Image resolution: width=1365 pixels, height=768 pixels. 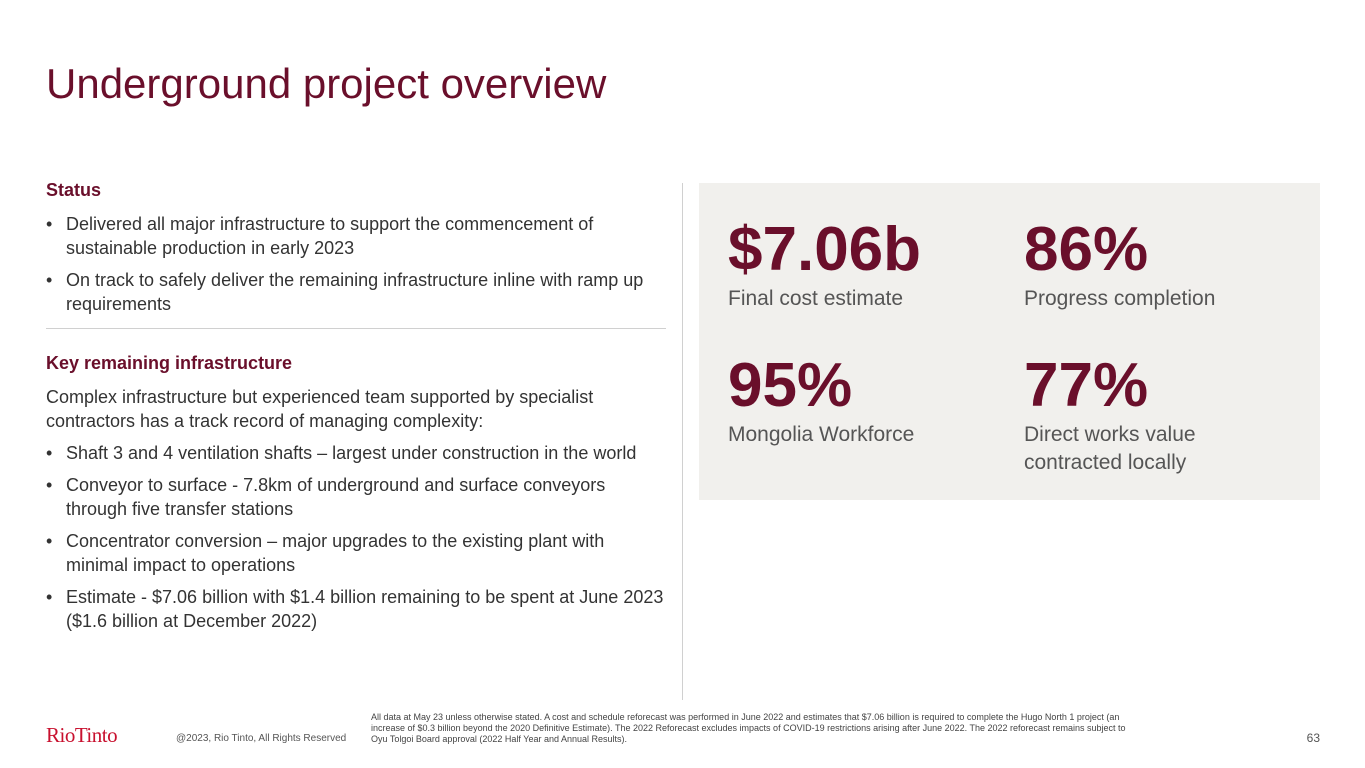 What do you see at coordinates (816, 298) in the screenshot?
I see `kpi-label: Final cost estimate` at bounding box center [816, 298].